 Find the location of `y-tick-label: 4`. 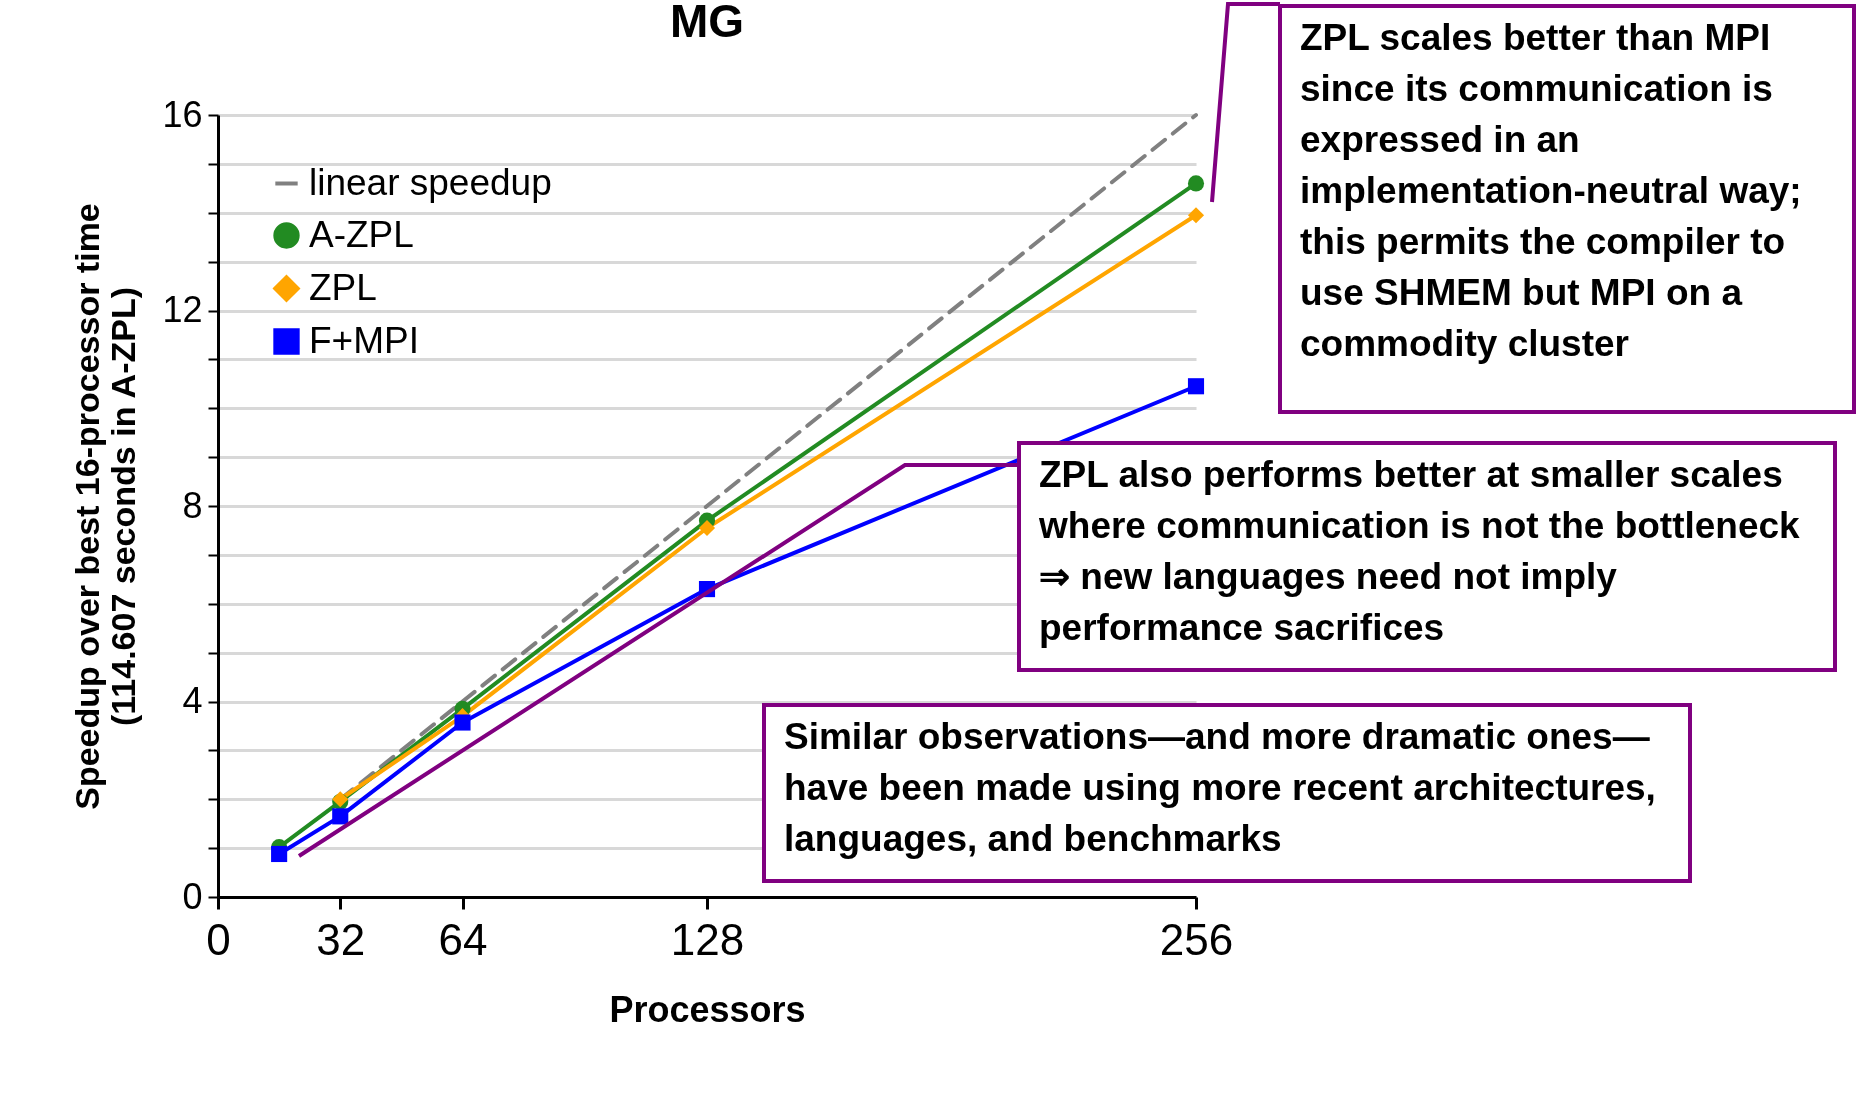

y-tick-label: 4 is located at coordinates (192, 700).